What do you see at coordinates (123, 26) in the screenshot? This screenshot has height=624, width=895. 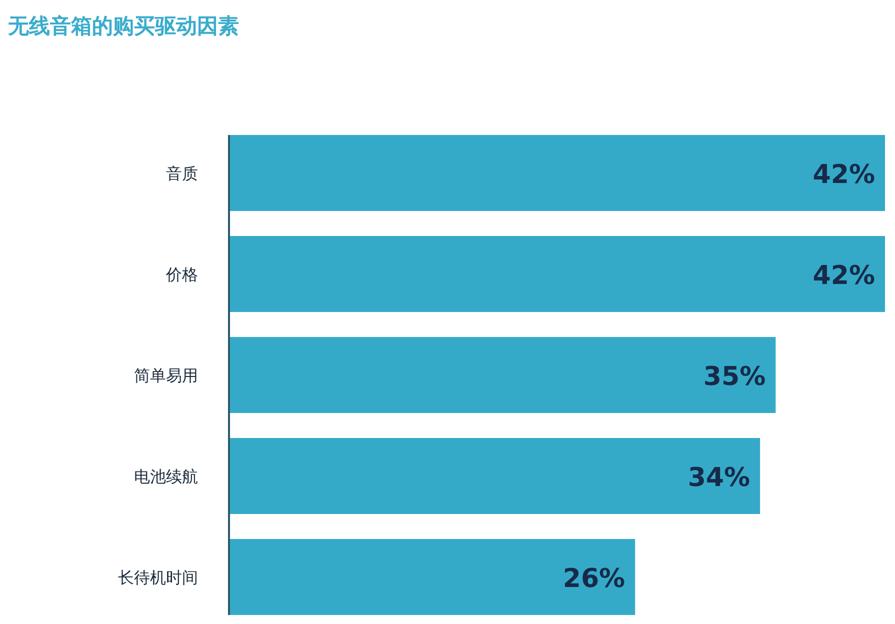 I see `chart-title: 无线音箱的购买驱动因素` at bounding box center [123, 26].